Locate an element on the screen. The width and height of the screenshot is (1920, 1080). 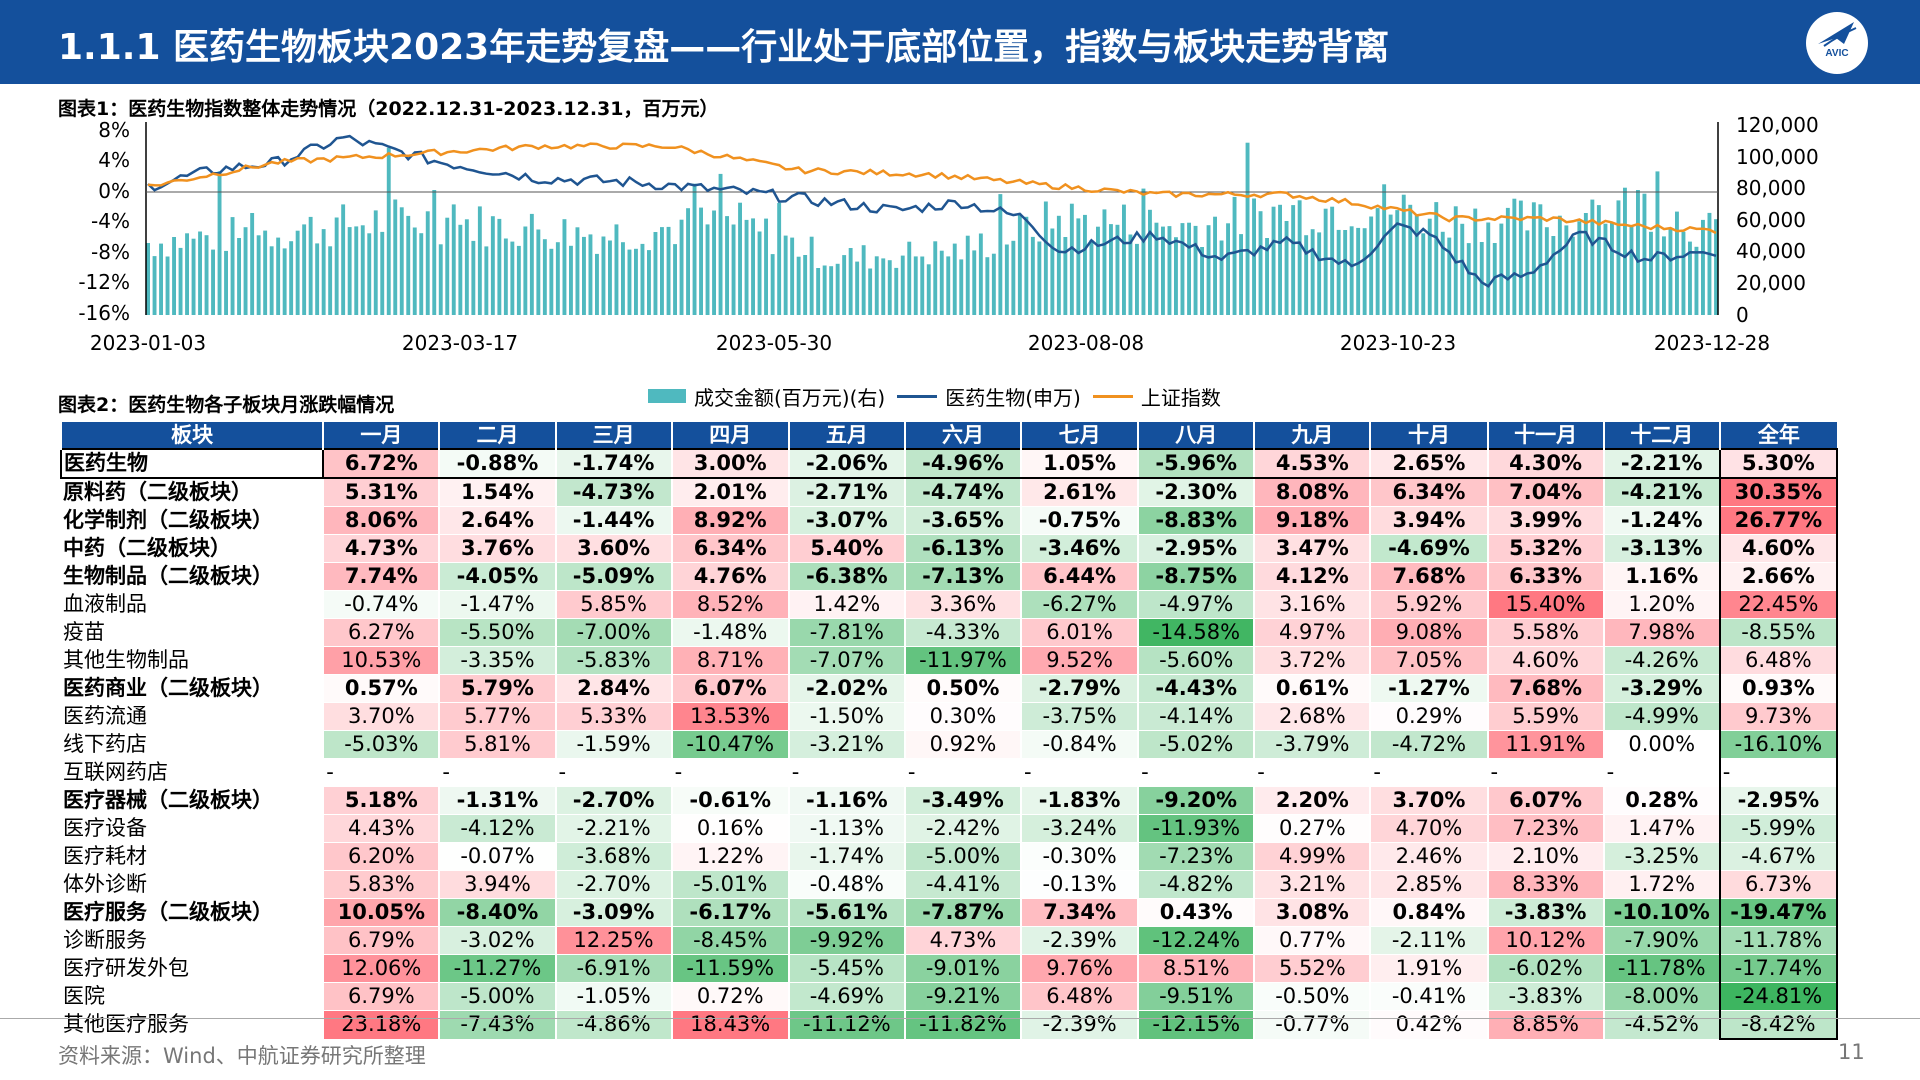
cell-month: 18.43% is located at coordinates (729, 1025).